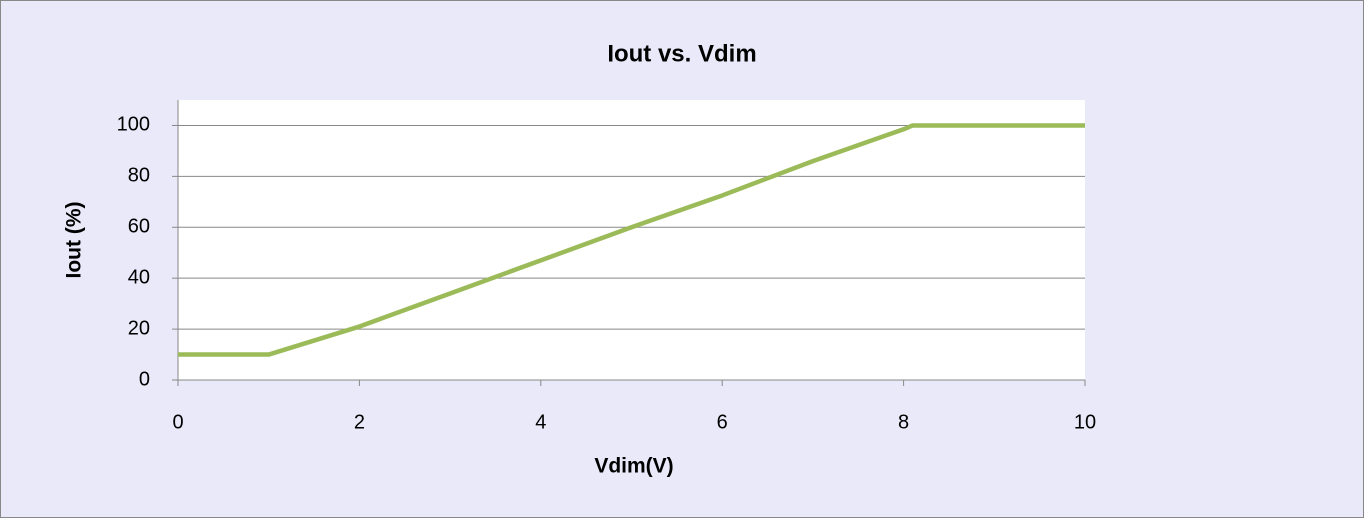 The image size is (1364, 518). What do you see at coordinates (133, 125) in the screenshot?
I see `y-tick-label: 100` at bounding box center [133, 125].